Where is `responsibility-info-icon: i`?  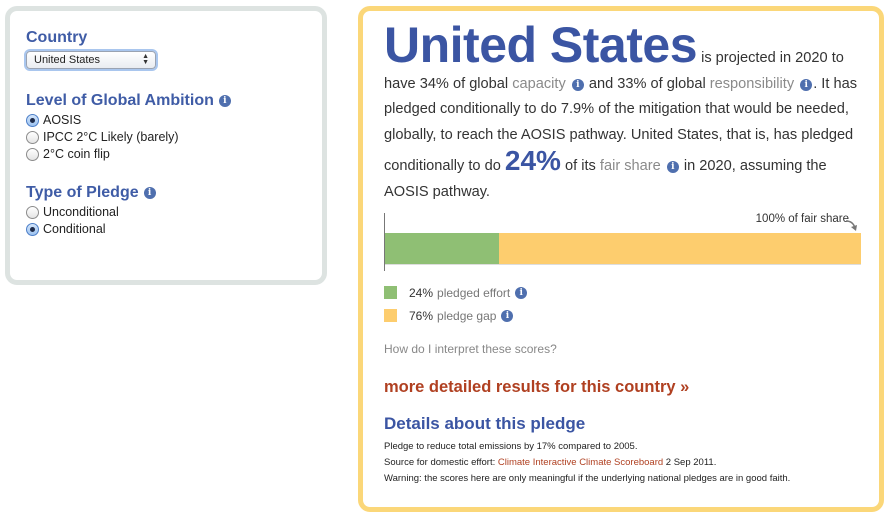 responsibility-info-icon: i is located at coordinates (806, 84).